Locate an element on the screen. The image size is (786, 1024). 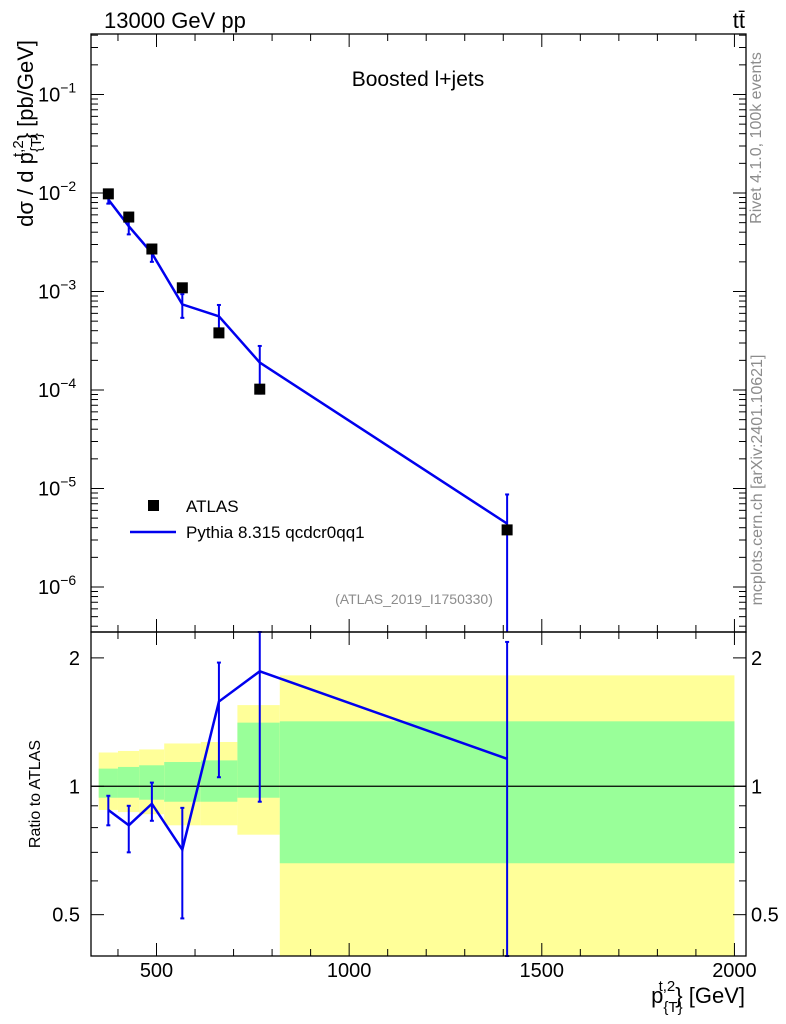
main-y-tick-labels: 10⁻¹ 10⁻² 10⁻³ 10⁻⁴ 10⁻⁵ 10⁻⁶ is located at coordinates (57, 340).